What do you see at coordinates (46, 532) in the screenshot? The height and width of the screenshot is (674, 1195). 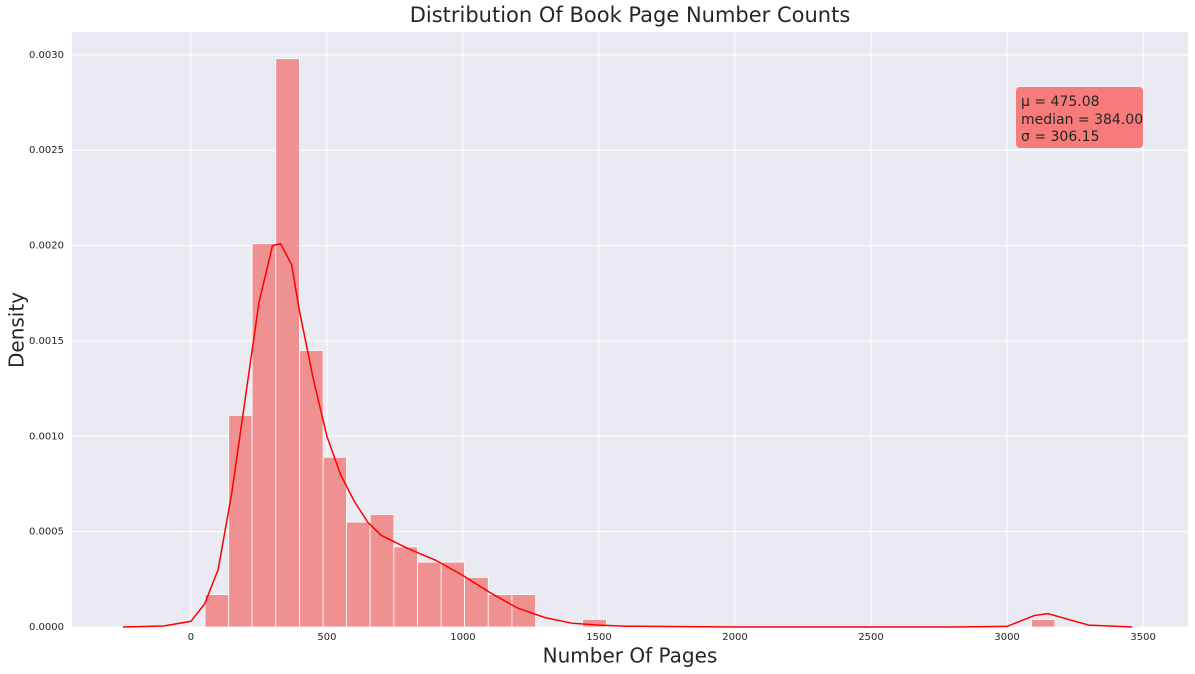 I see `y-tick-label: 0.0005` at bounding box center [46, 532].